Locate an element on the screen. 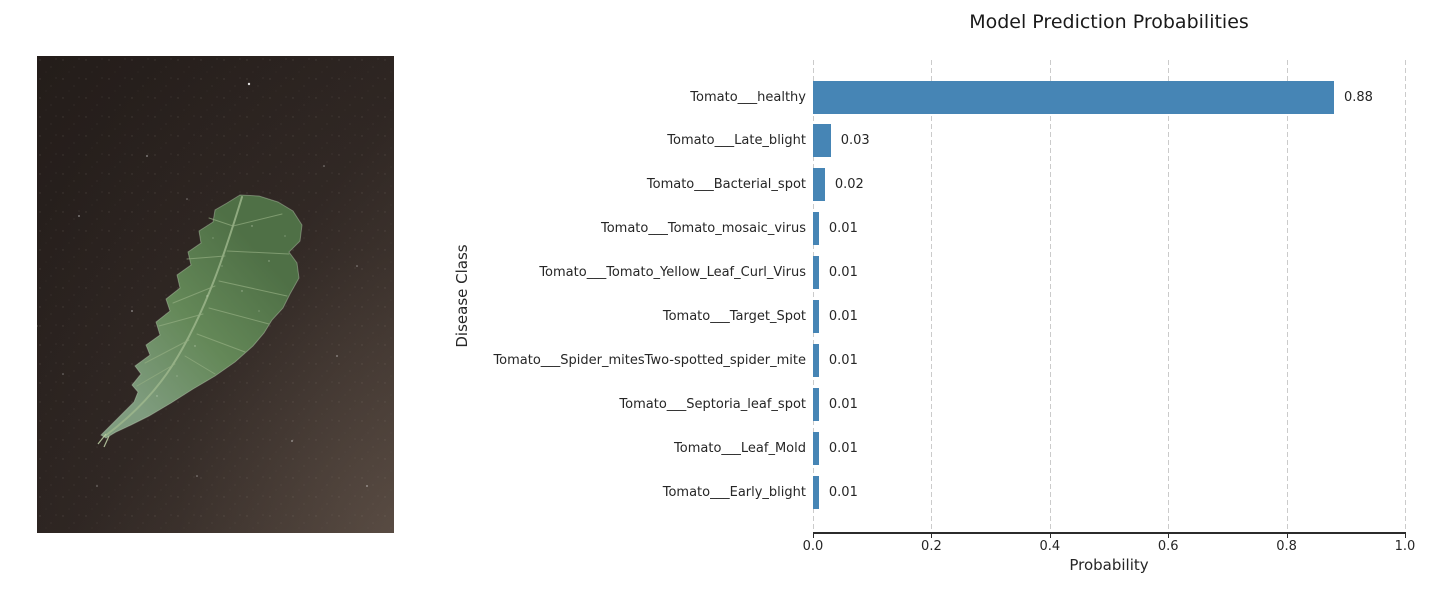  bar-category-label: Tomato___Tomato_mosaic_virus is located at coordinates (703, 229).